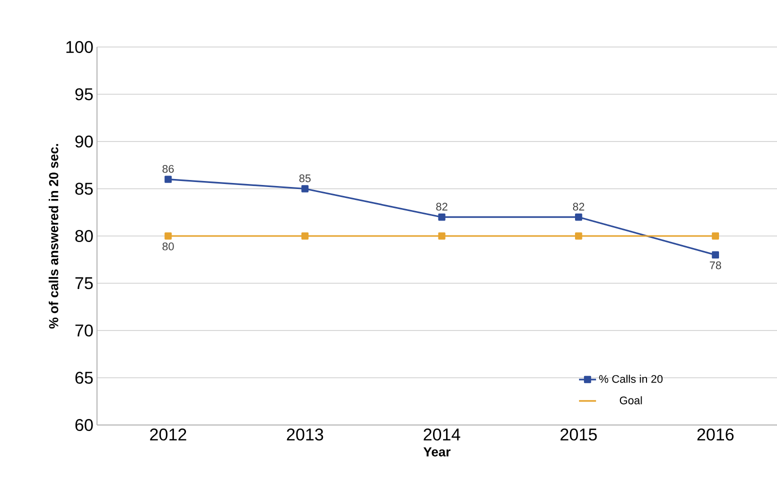 Image resolution: width=777 pixels, height=488 pixels. What do you see at coordinates (442, 434) in the screenshot?
I see `x-tick-label: 2014` at bounding box center [442, 434].